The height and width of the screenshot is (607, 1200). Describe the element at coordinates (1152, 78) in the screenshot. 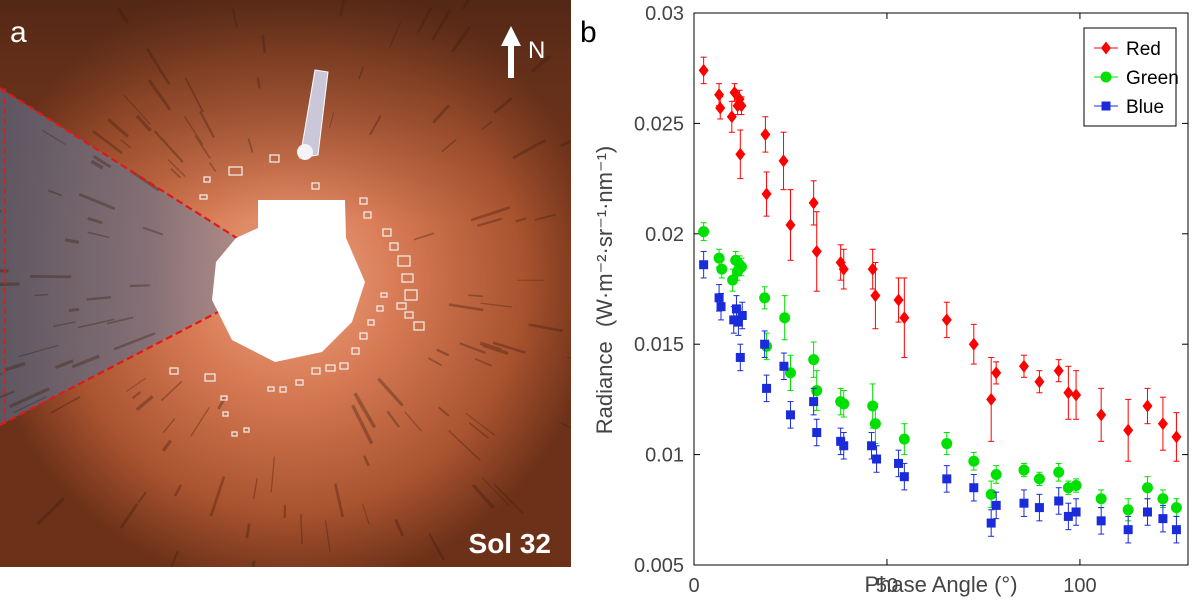

I see `legend-label-green: Green` at that location.